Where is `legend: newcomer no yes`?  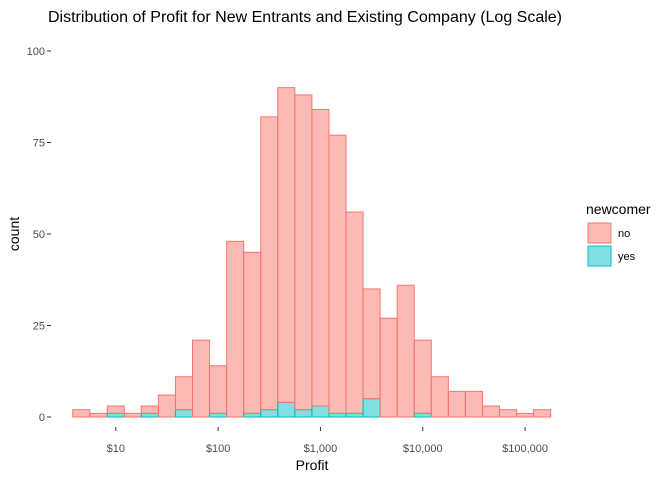
legend: newcomer no yes is located at coordinates (618, 234).